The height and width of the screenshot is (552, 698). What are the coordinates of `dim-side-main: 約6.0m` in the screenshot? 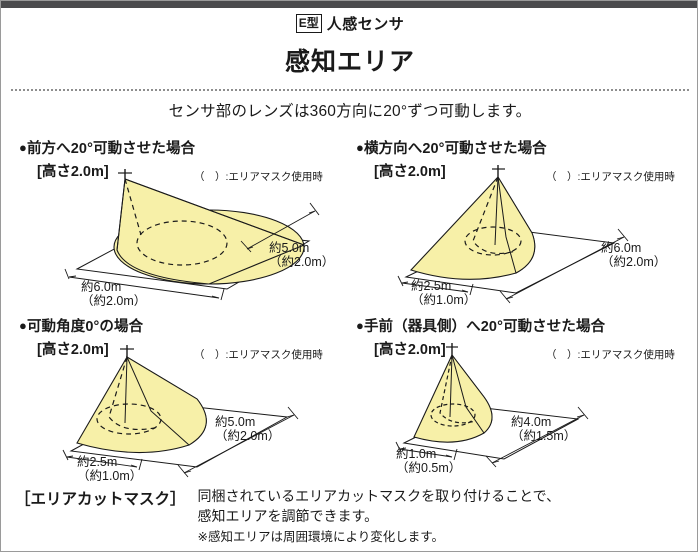 It's located at (621, 248).